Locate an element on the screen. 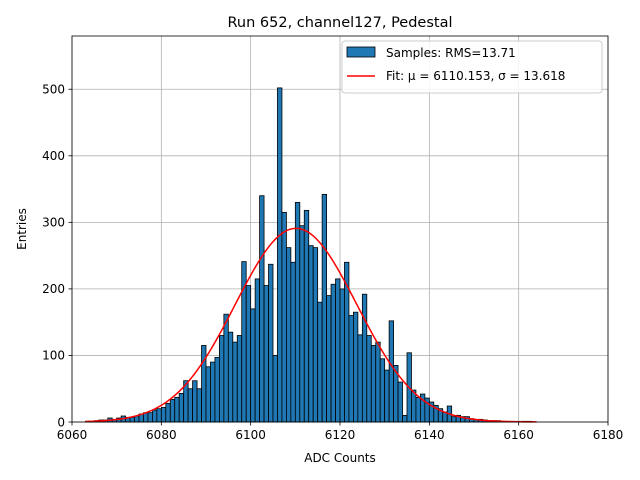 The height and width of the screenshot is (480, 640). y-axis-label: Entries is located at coordinates (22, 229).